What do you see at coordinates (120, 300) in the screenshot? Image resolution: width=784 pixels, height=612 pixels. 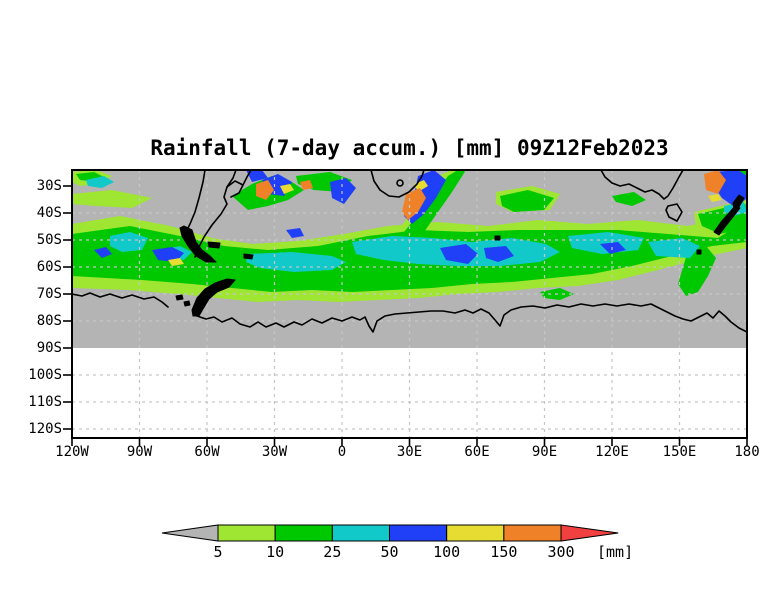 I see `coastline-antarctica-coast-west` at bounding box center [120, 300].